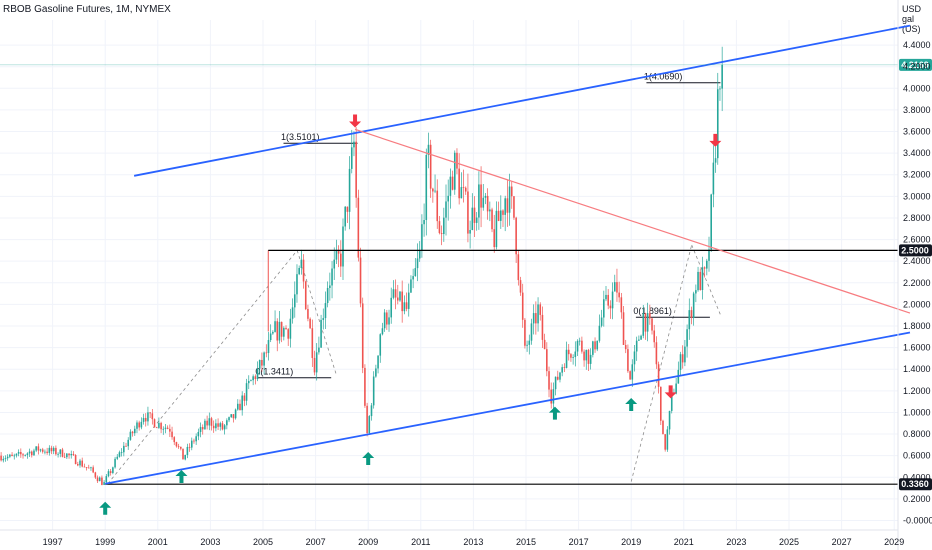 This screenshot has height=550, width=932. I want to click on fib-dashed-line, so click(202, 367).